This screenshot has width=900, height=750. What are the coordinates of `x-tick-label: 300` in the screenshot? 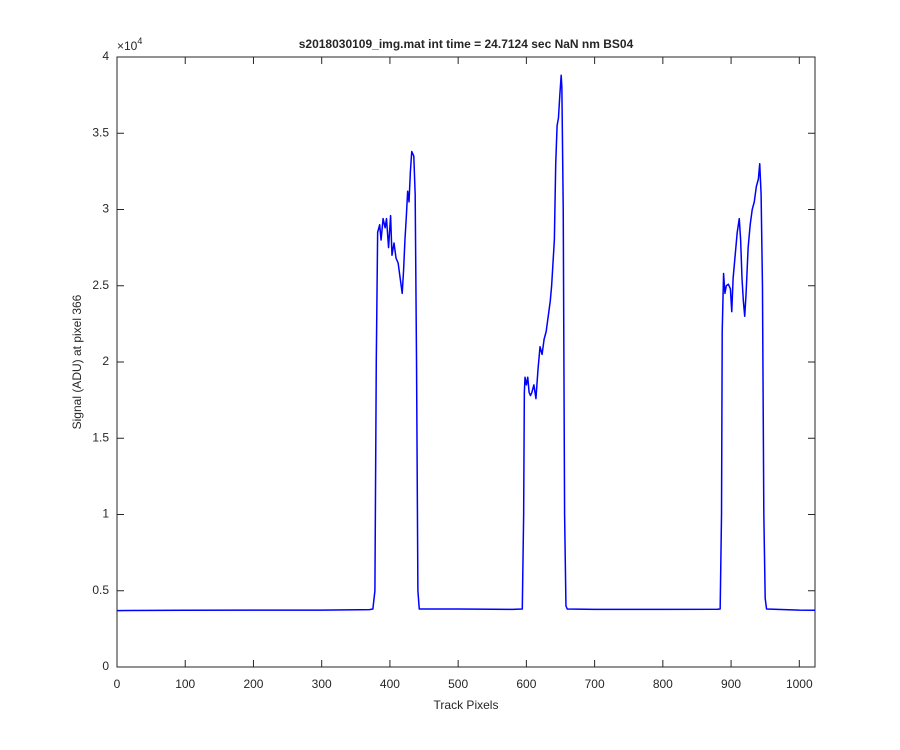 It's located at (322, 684).